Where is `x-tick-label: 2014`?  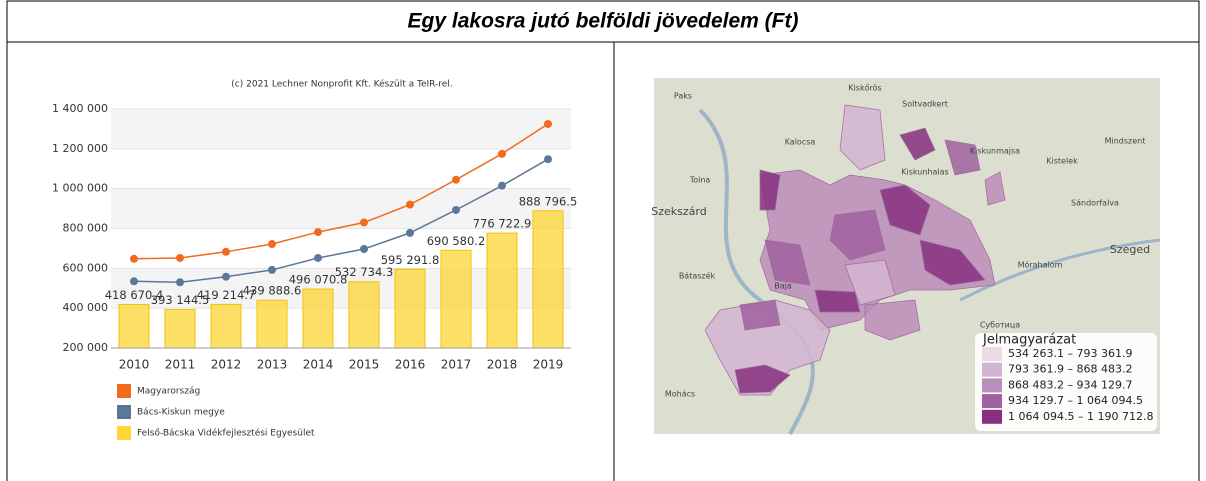
x-tick-label: 2014 is located at coordinates (318, 365).